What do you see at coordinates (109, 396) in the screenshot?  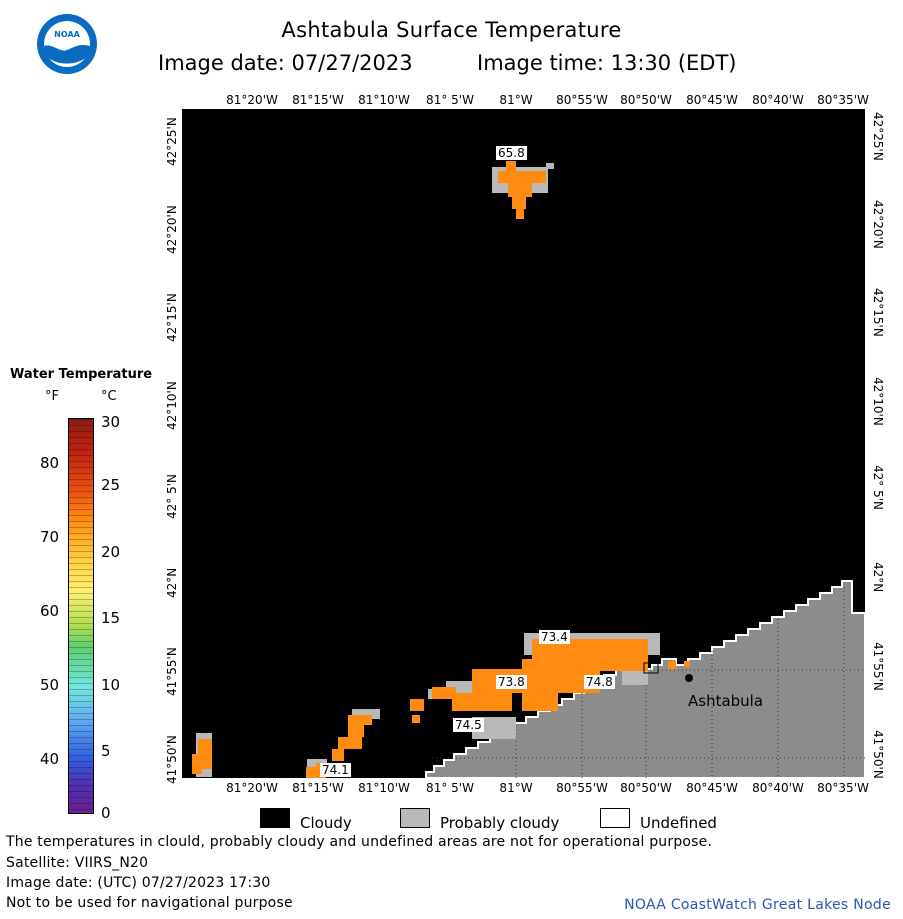 I see `legend-unit-c: °C` at bounding box center [109, 396].